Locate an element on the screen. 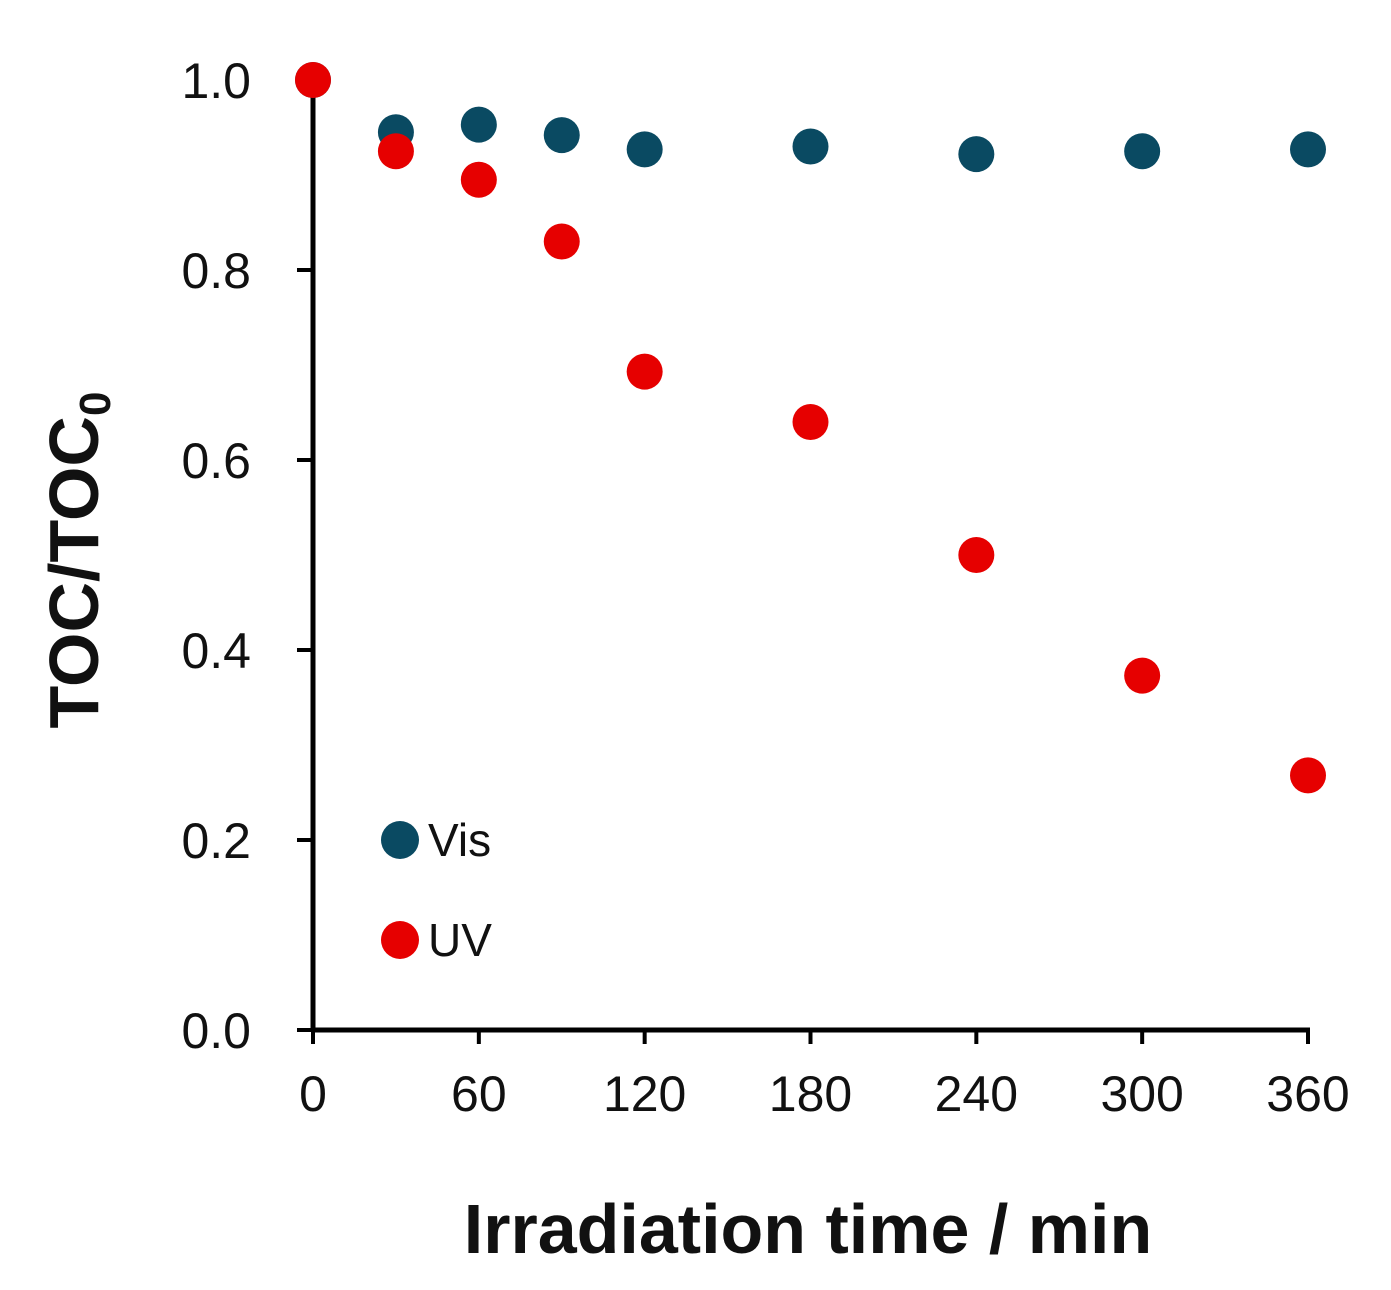  y-axis-title-main: TOC/TOC is located at coordinates (74, 572).